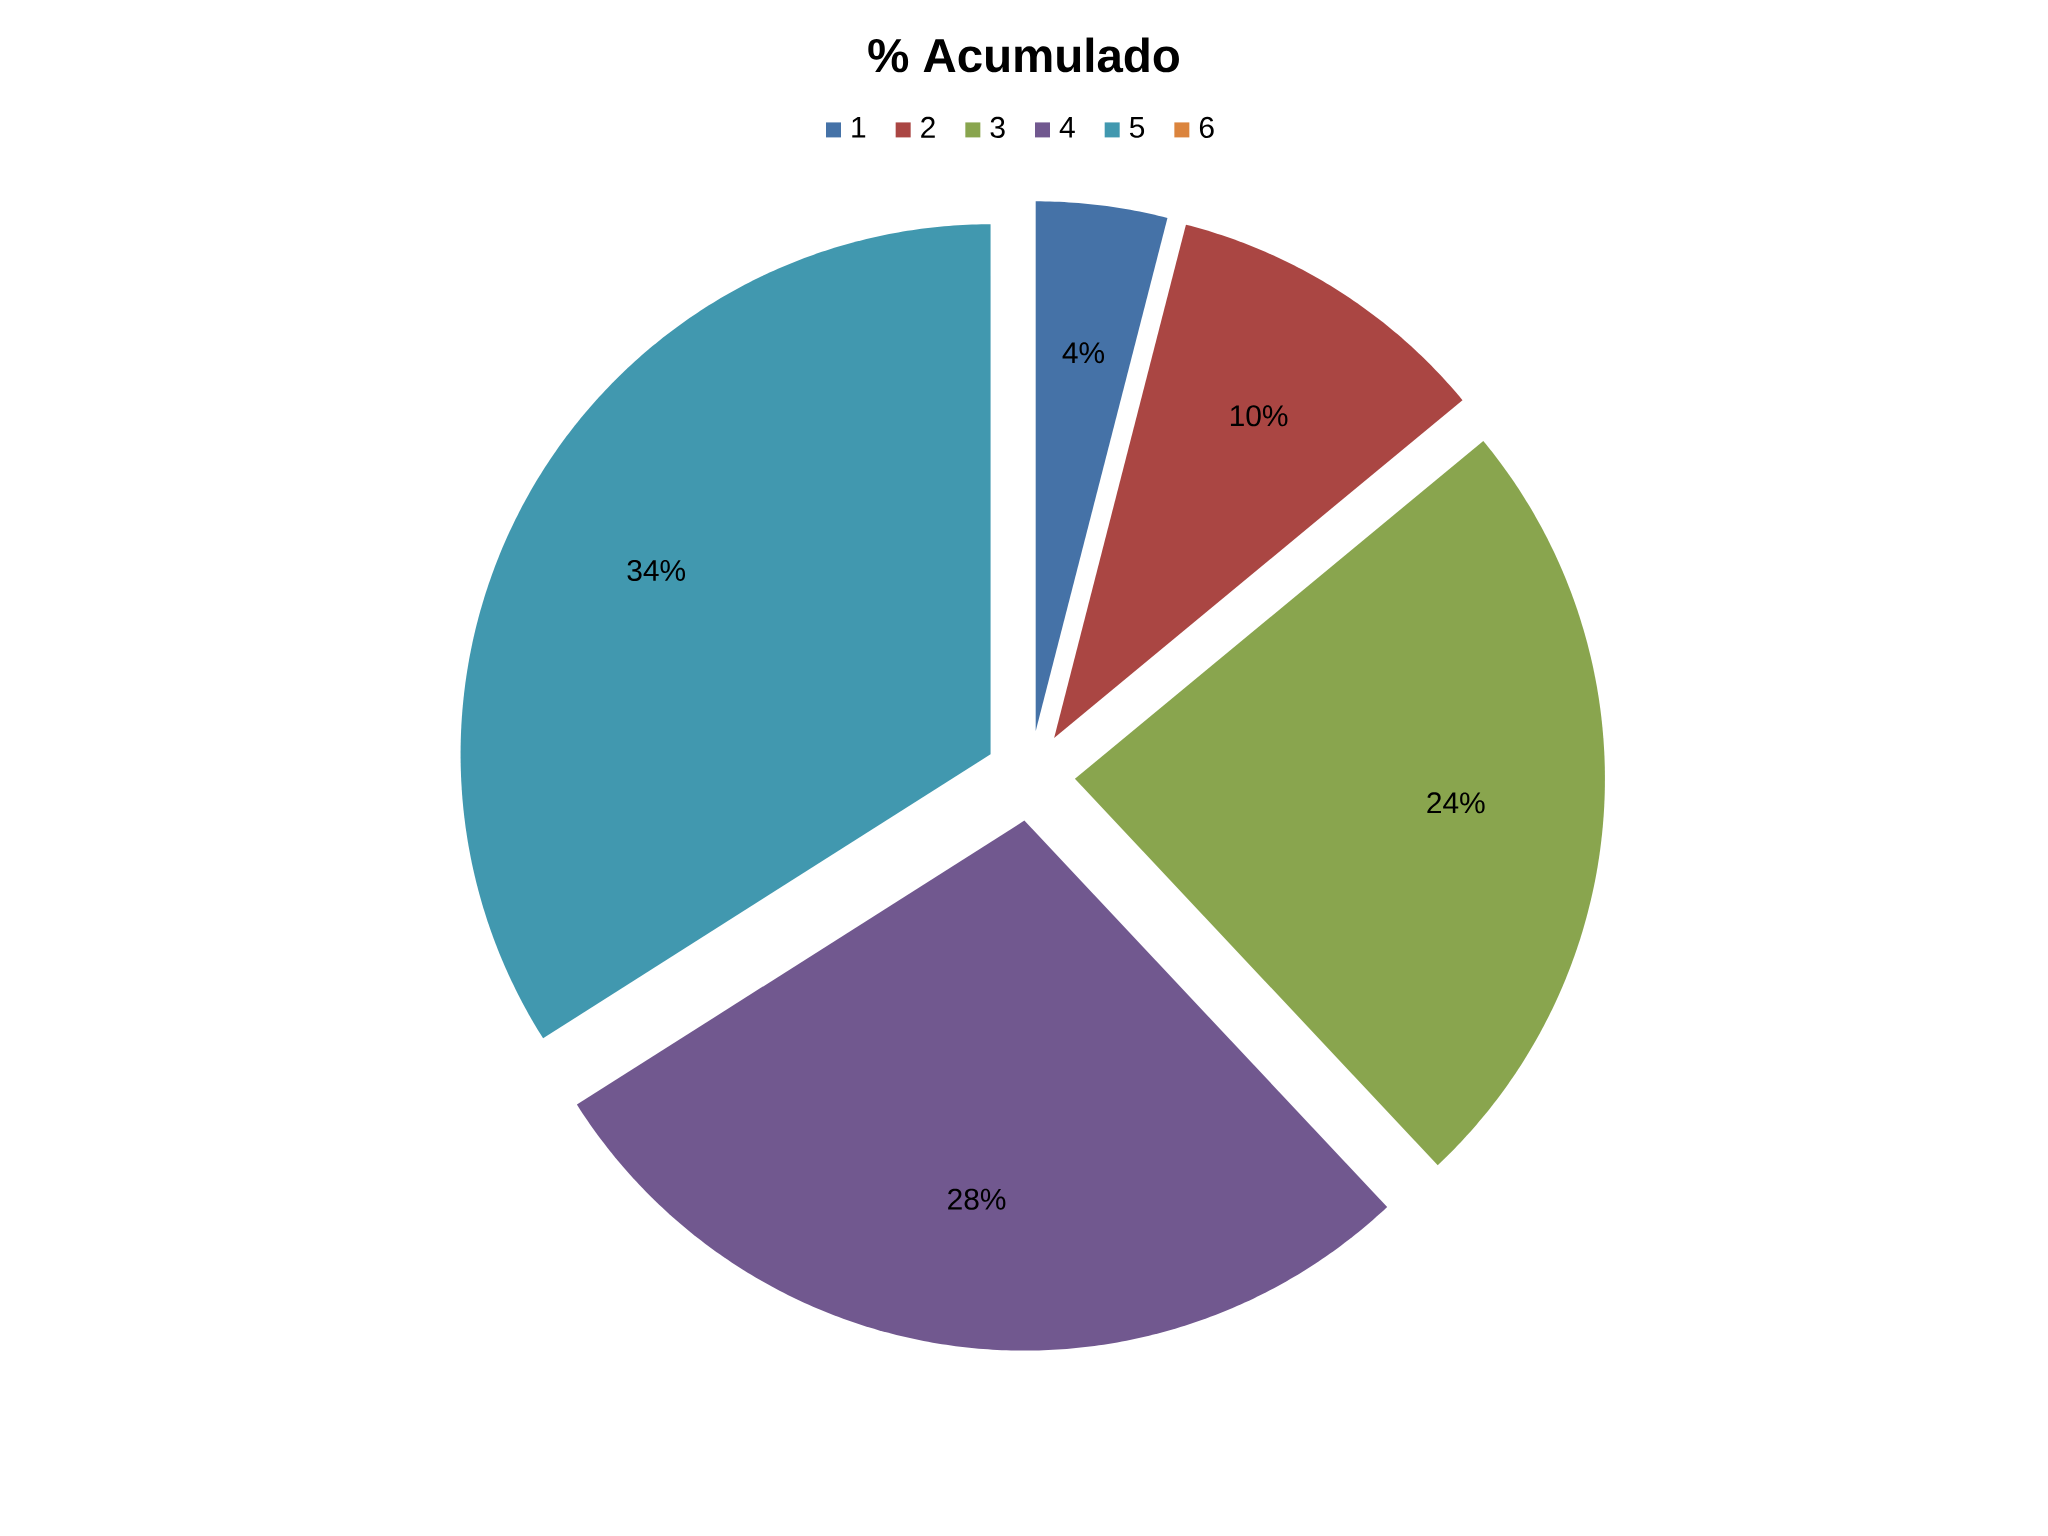 This screenshot has width=2048, height=1536. I want to click on legend-label: 6, so click(1206, 127).